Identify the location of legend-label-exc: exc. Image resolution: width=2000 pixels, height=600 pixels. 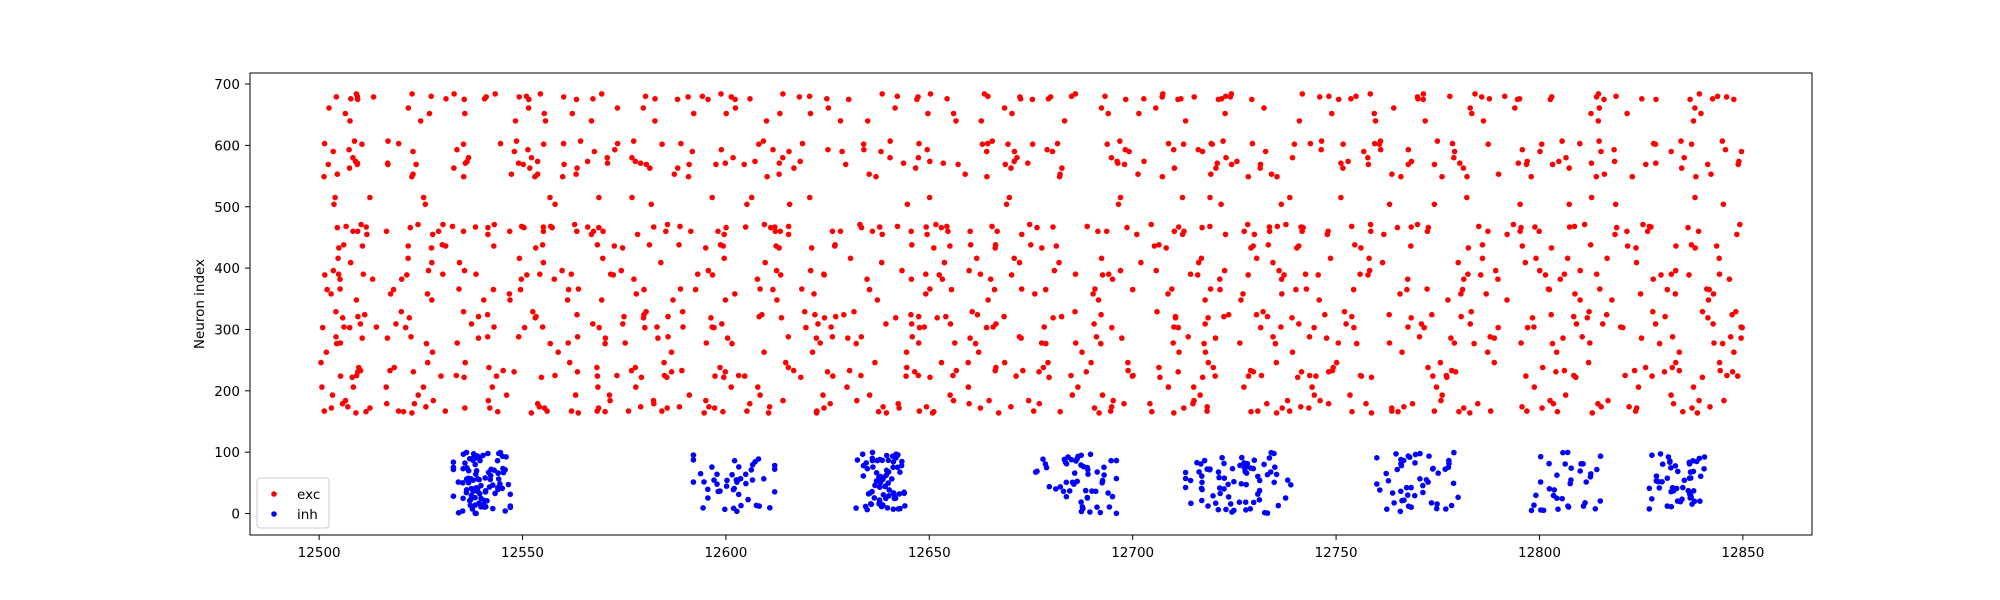
(308, 495).